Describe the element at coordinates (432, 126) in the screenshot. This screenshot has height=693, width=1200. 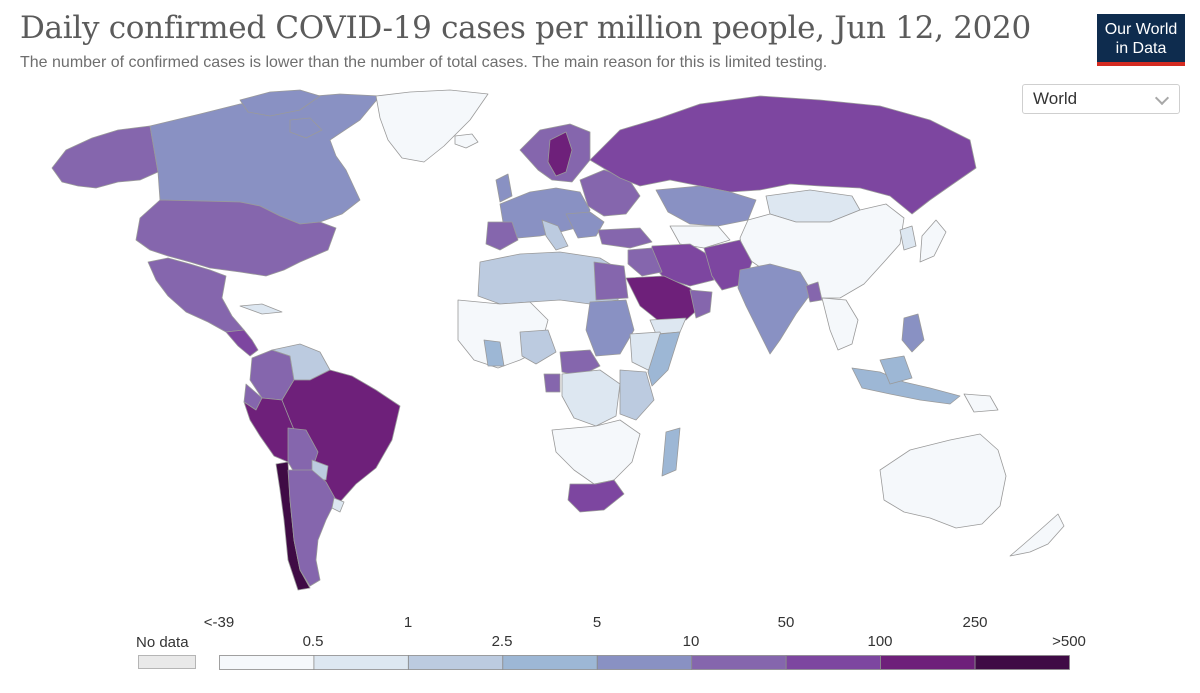
I see `country-greenland` at that location.